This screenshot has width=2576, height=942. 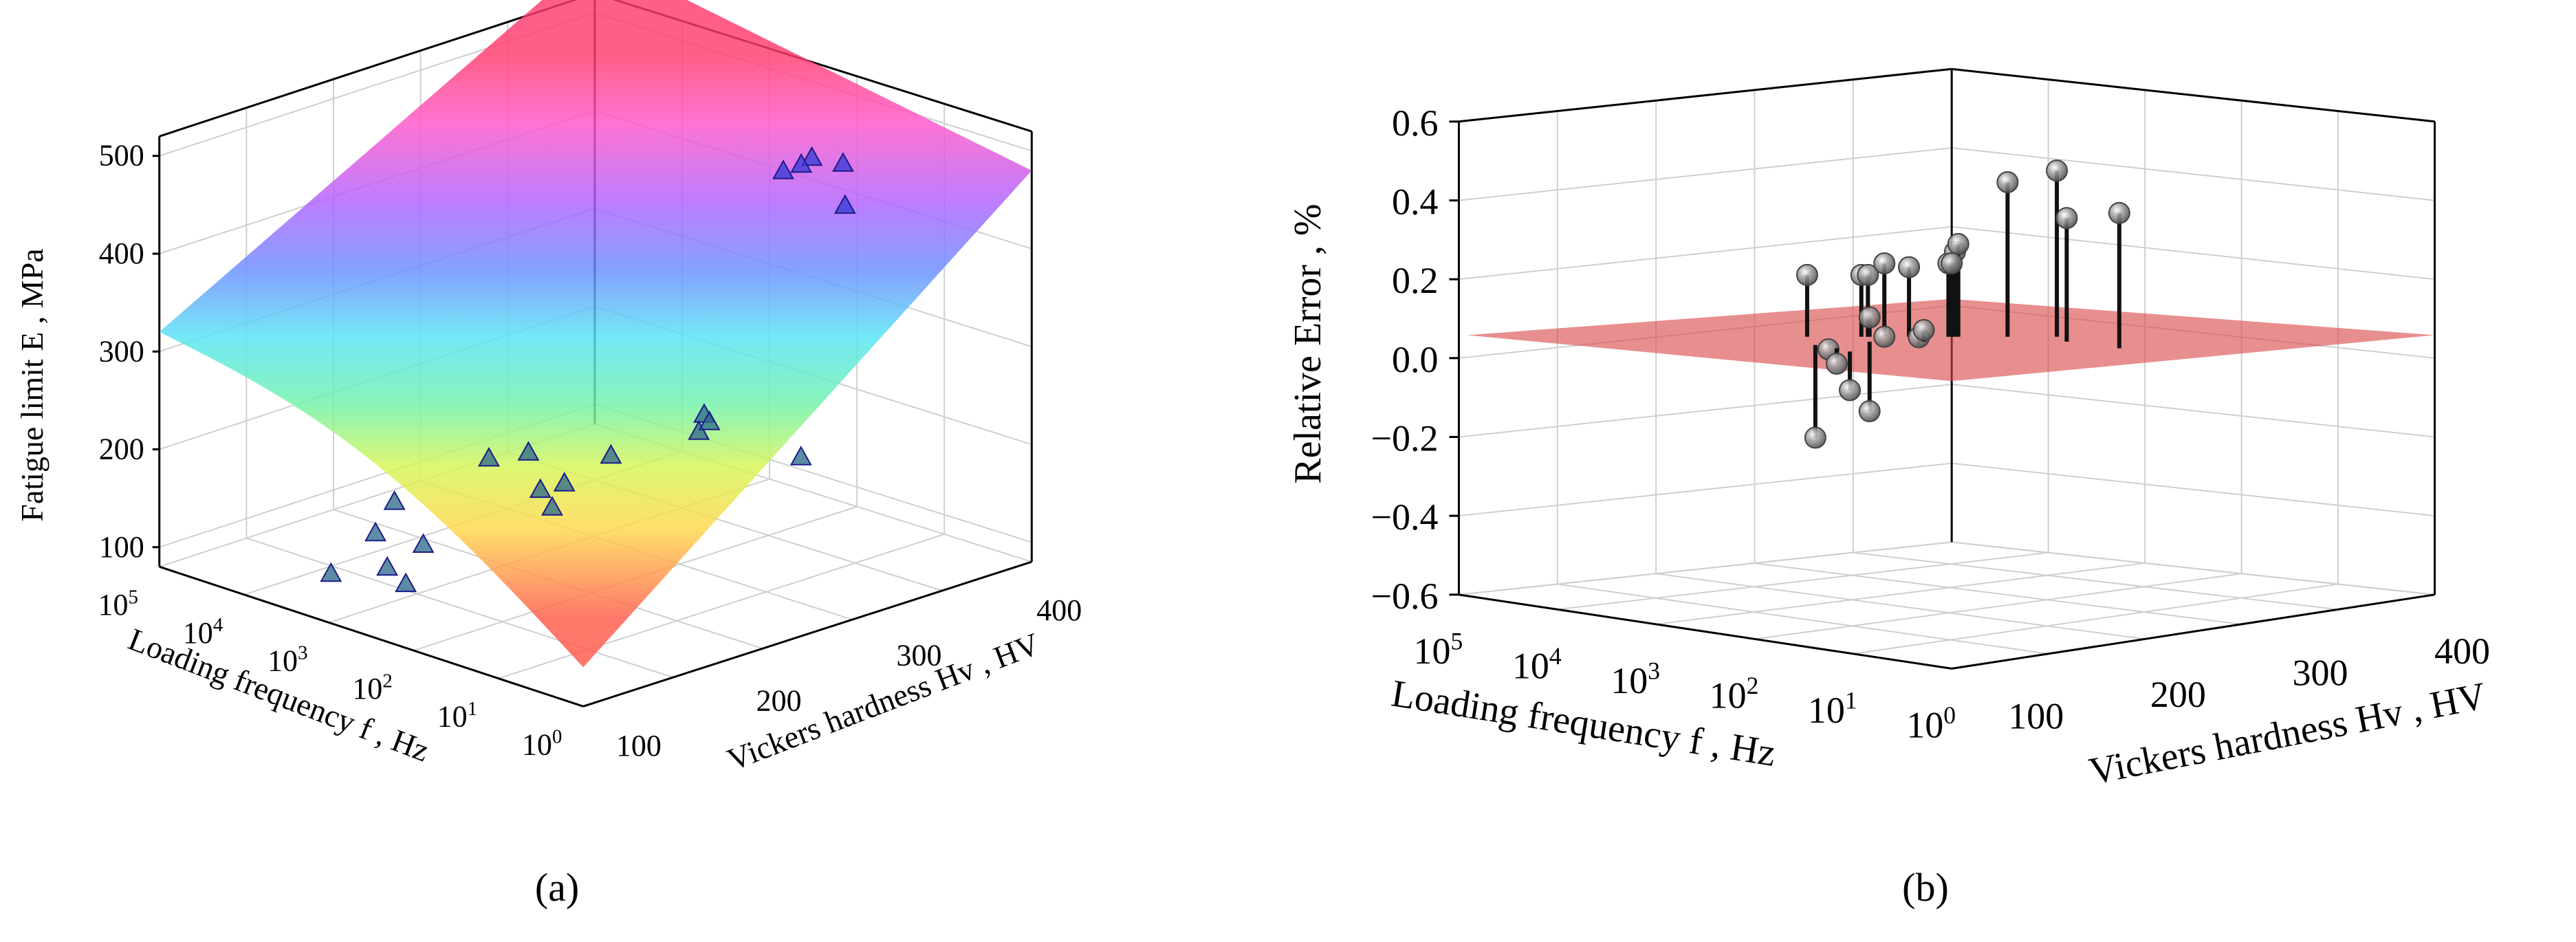 What do you see at coordinates (1404, 438) in the screenshot?
I see `b-z-tick-label-4: −0.2` at bounding box center [1404, 438].